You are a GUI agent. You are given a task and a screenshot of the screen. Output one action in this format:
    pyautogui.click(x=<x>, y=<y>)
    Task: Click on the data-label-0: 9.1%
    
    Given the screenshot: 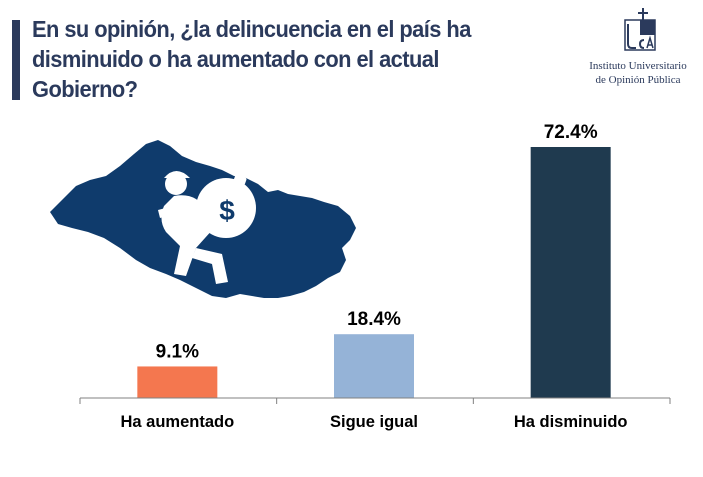 What is the action you would take?
    pyautogui.click(x=177, y=351)
    